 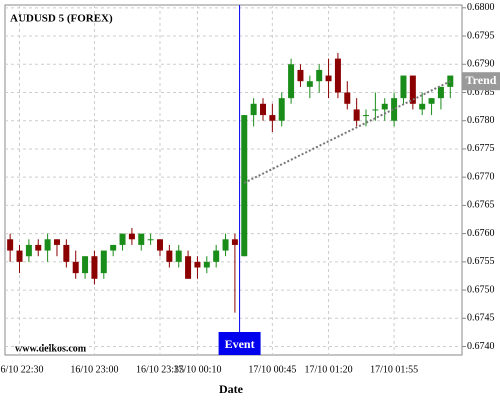 What do you see at coordinates (197, 369) in the screenshot?
I see `x-tick-label: 17/10 00:10` at bounding box center [197, 369].